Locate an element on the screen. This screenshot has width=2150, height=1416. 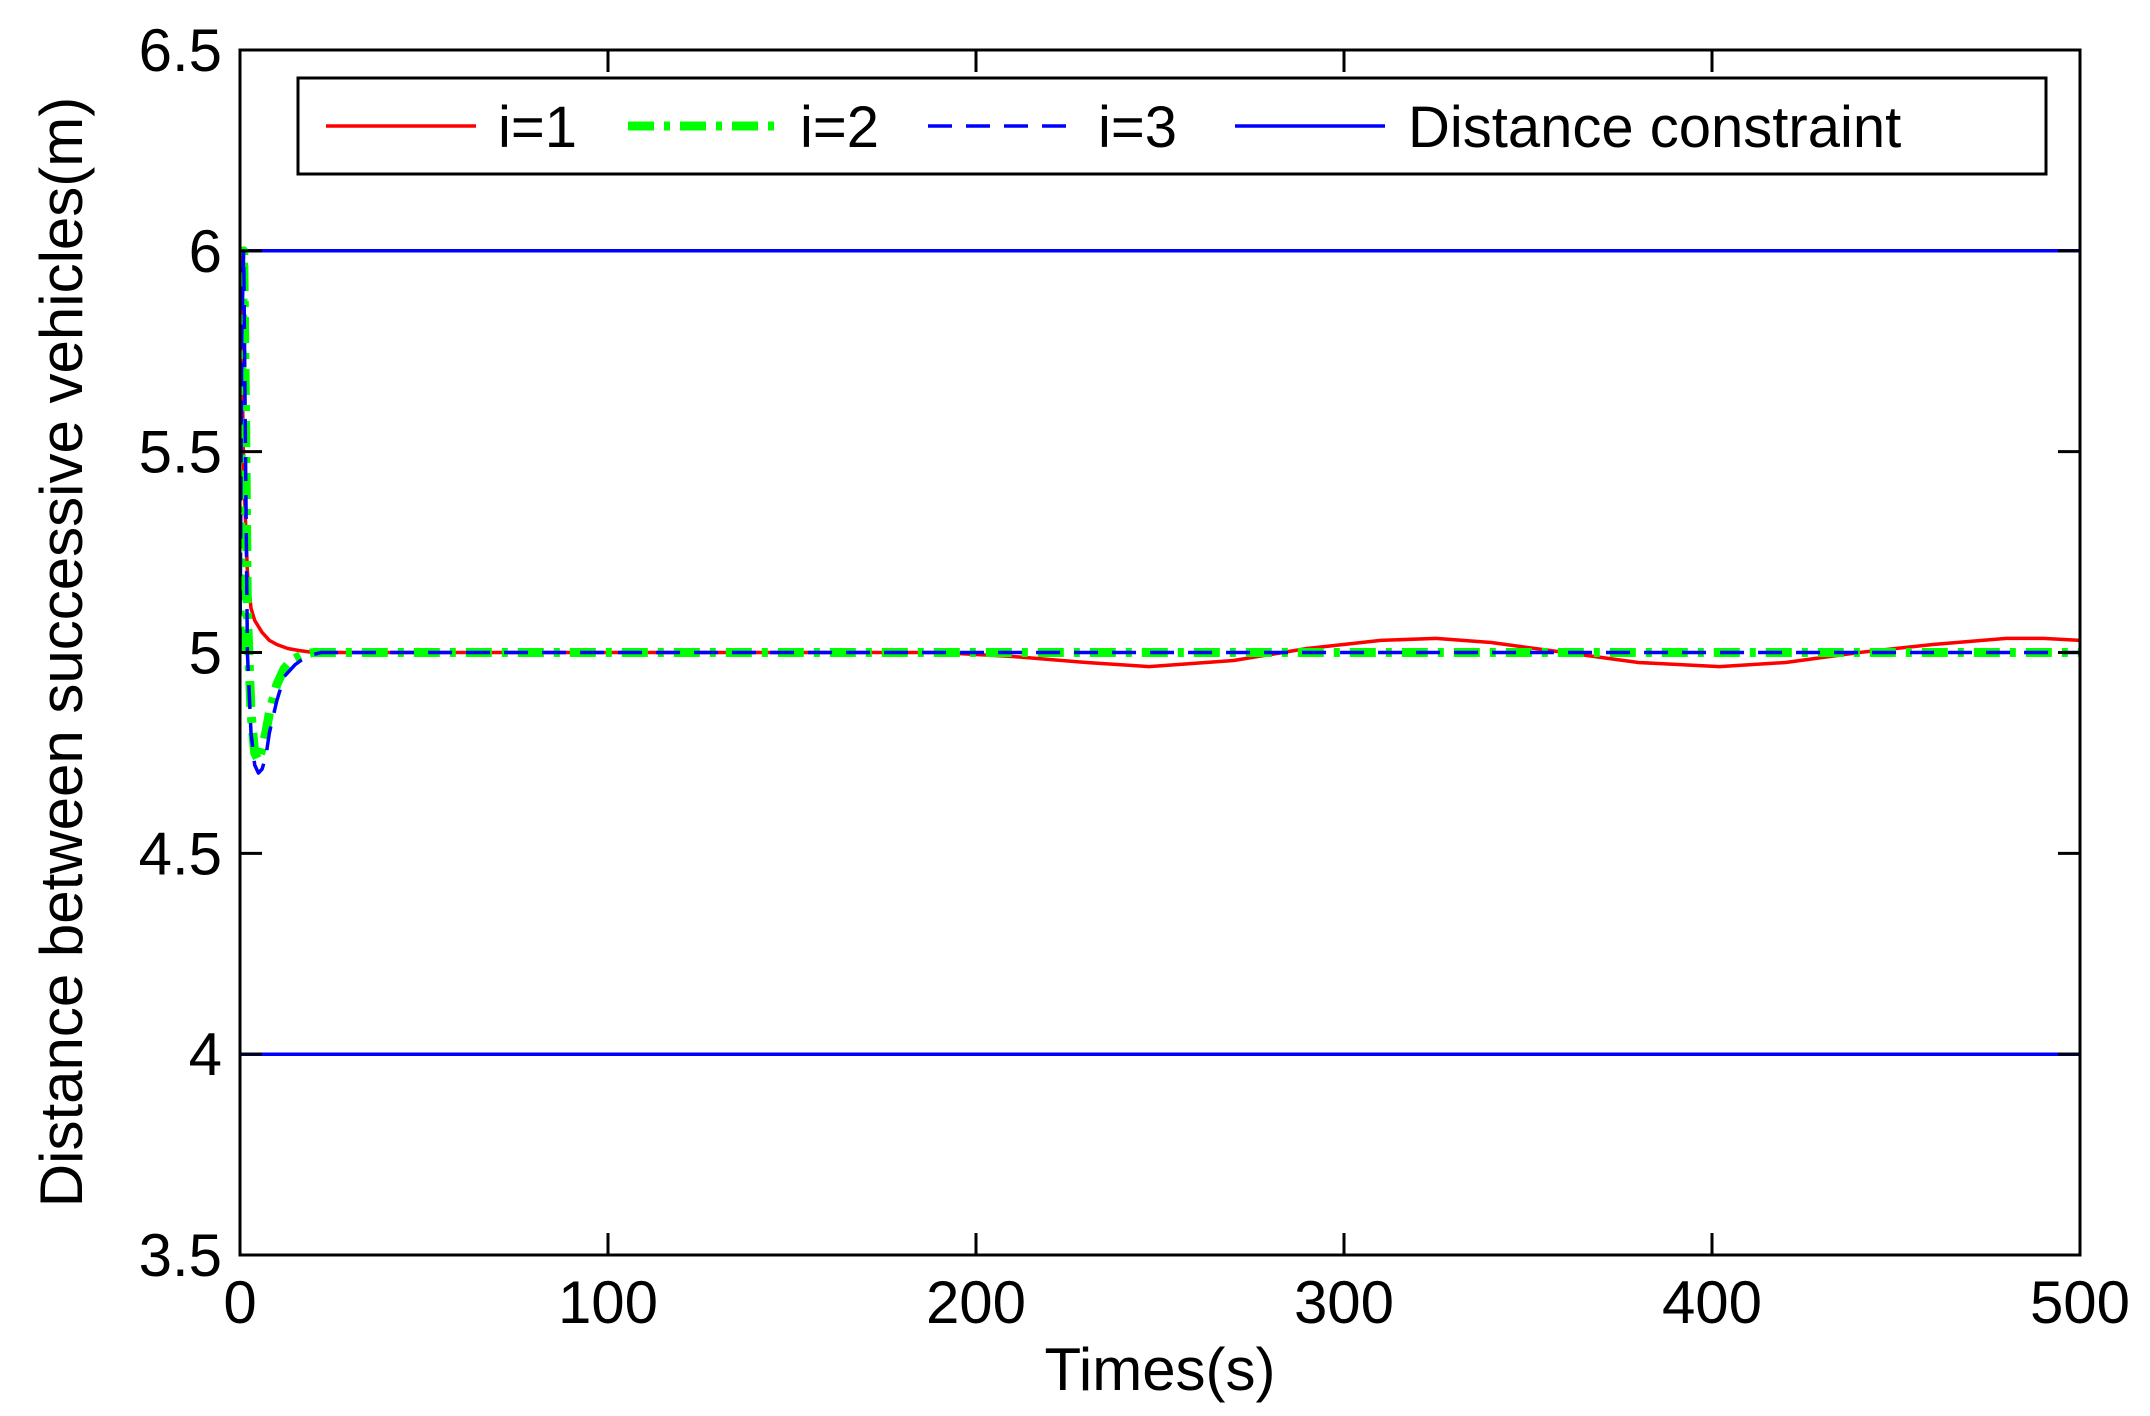
legend-label-i-1: i=1 is located at coordinates (537, 127).